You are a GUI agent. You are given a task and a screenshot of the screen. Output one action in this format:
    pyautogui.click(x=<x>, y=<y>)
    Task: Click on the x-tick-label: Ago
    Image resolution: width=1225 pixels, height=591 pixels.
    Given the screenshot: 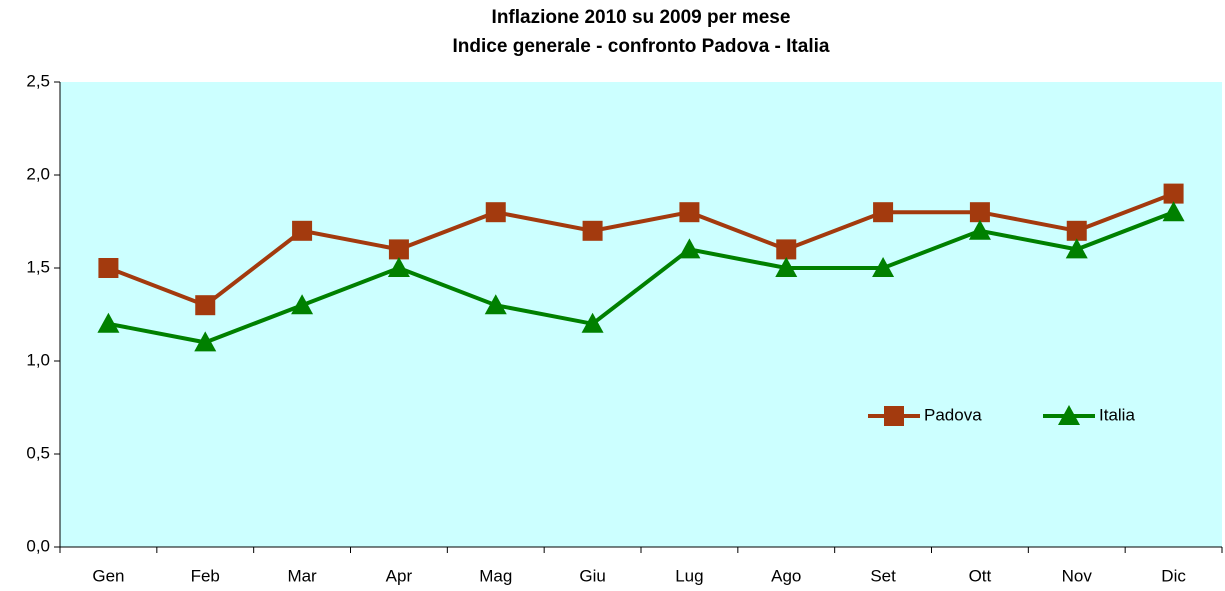 What is the action you would take?
    pyautogui.click(x=786, y=575)
    